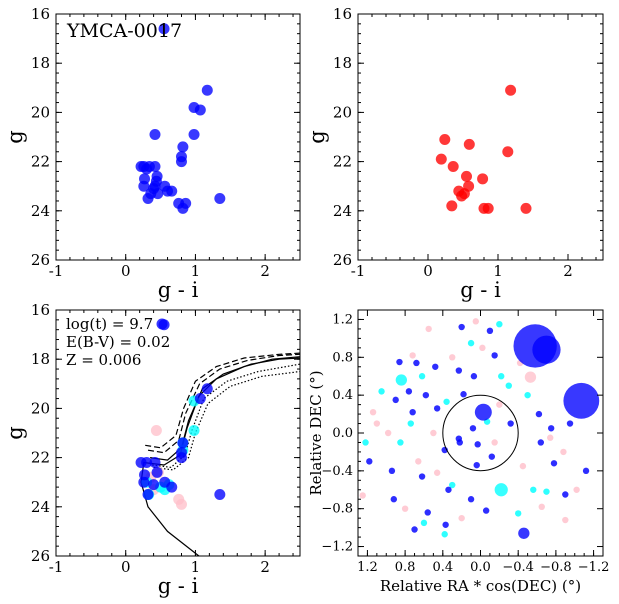 The height and width of the screenshot is (604, 619). I want to click on x-tick-label: -1, so click(56, 567).